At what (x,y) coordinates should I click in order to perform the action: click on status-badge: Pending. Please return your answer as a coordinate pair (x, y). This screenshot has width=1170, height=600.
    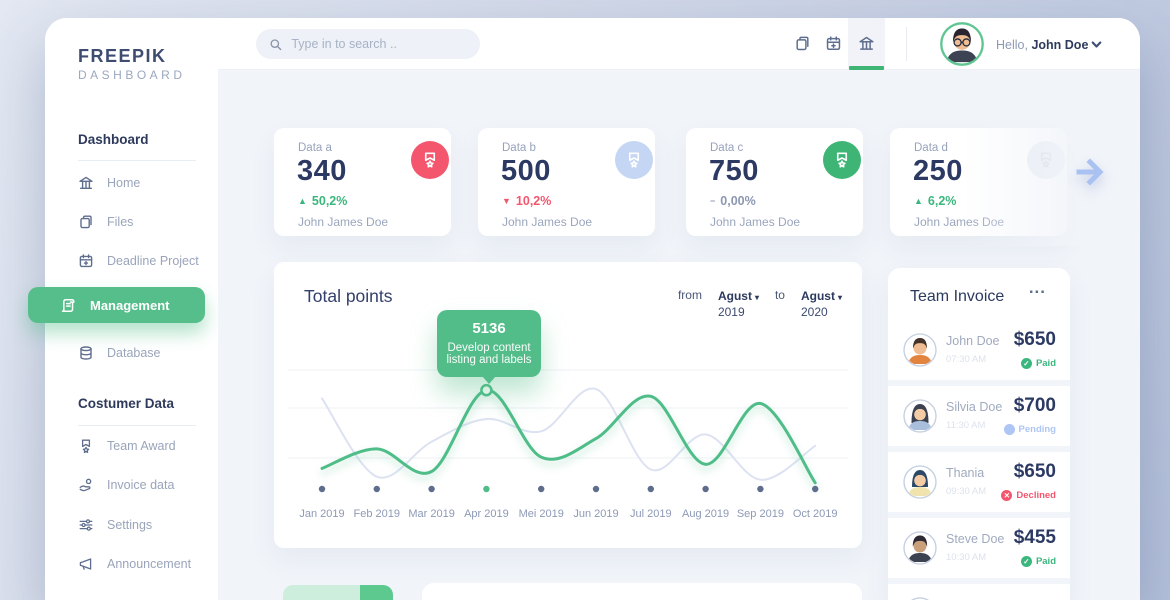
    Looking at the image, I should click on (1029, 429).